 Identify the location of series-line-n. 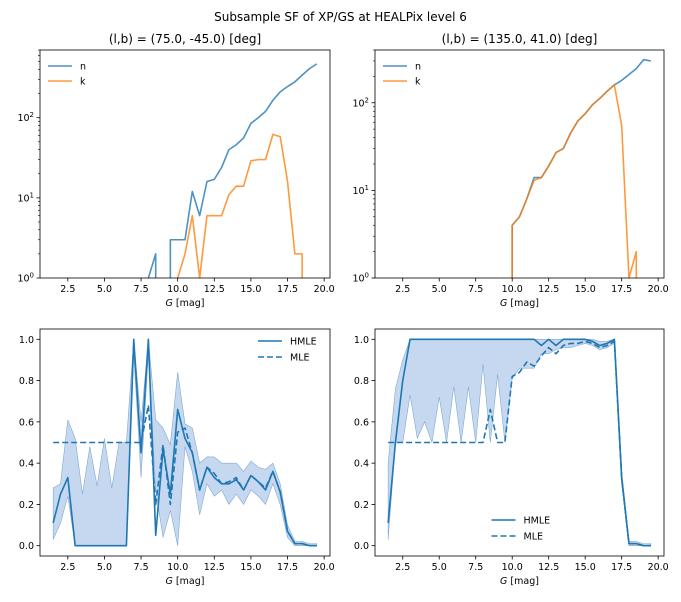
(232, 170).